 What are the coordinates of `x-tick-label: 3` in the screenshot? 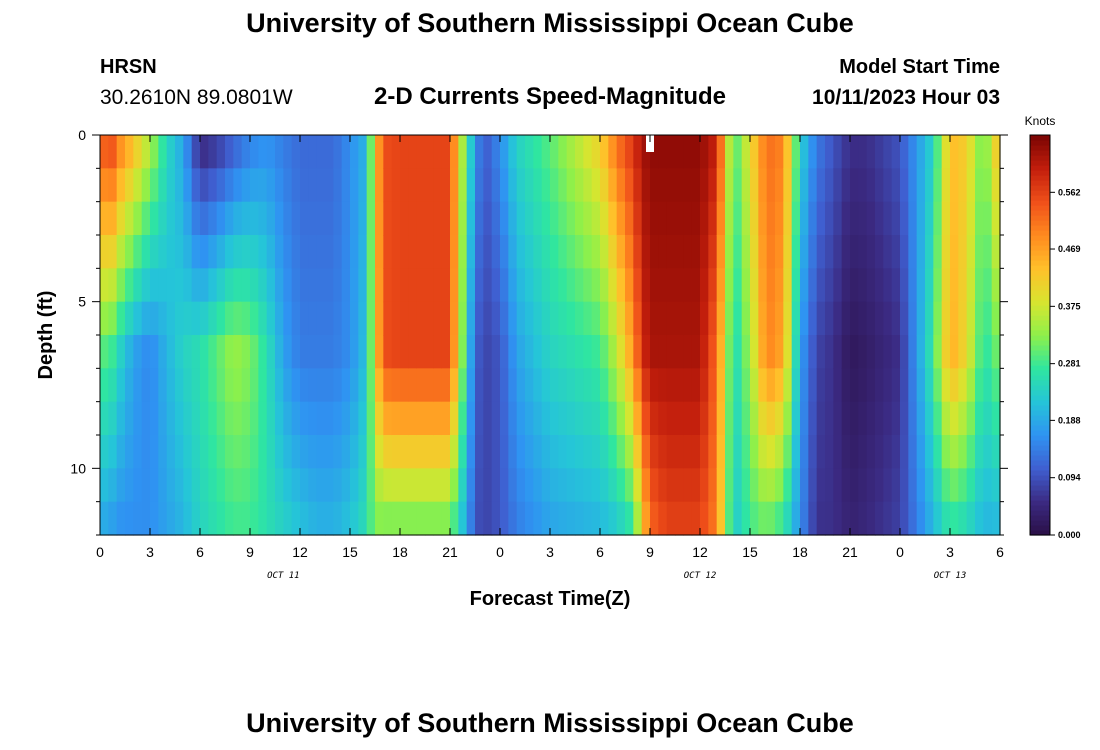 It's located at (950, 552).